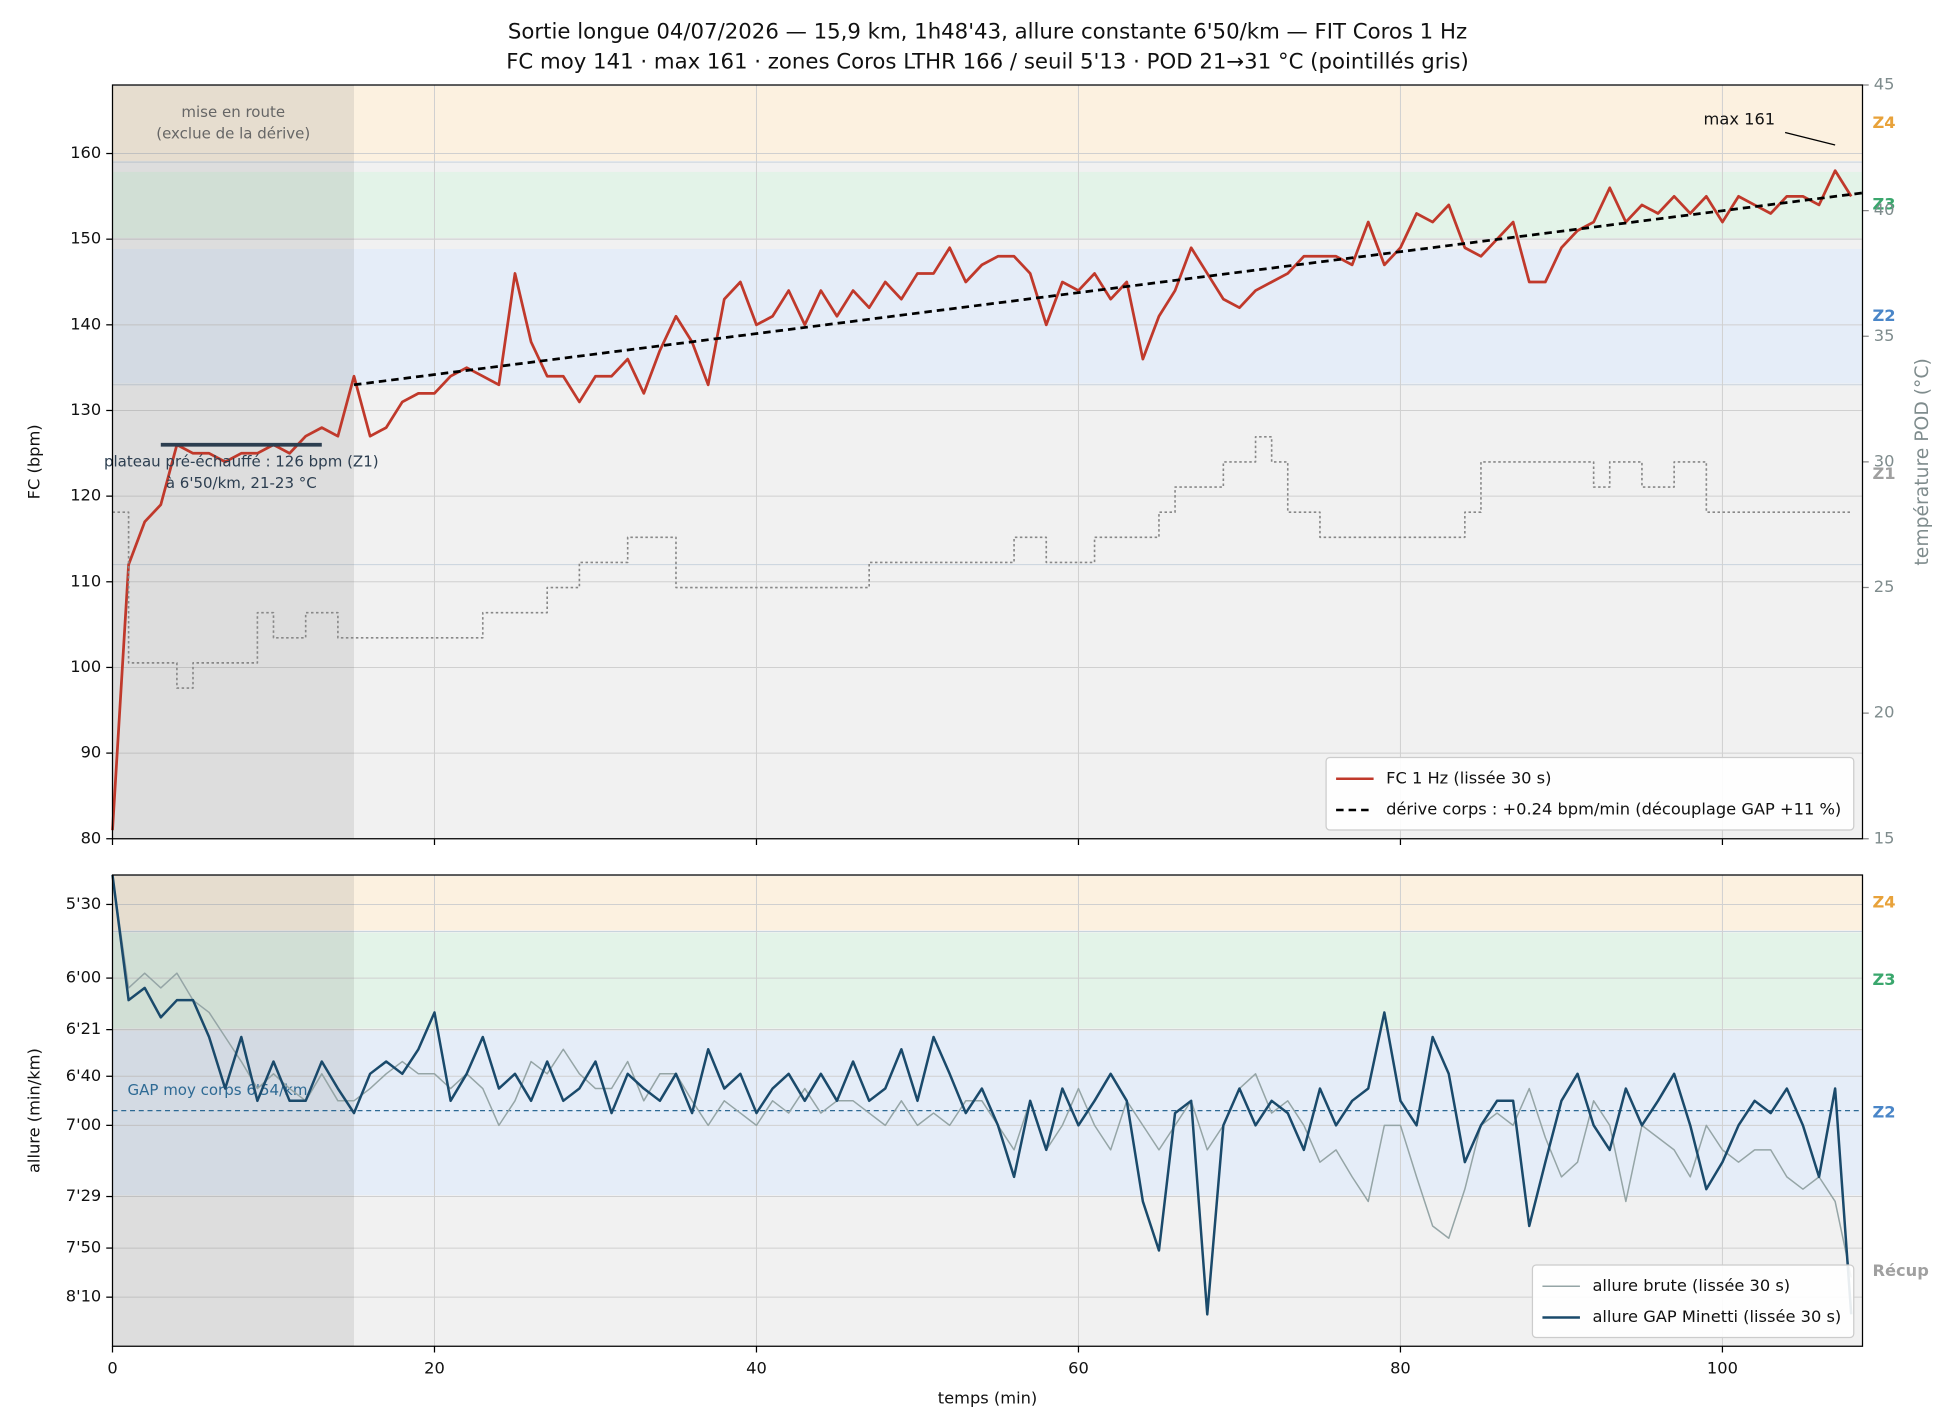 The width and height of the screenshot is (1950, 1425). I want to click on legend-label: allure brute (lissée 30 s), so click(1691, 1285).